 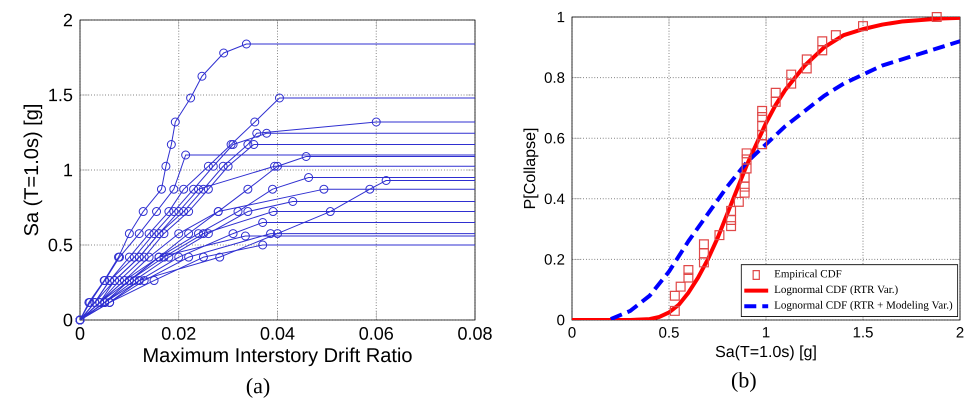 What do you see at coordinates (530, 168) in the screenshot?
I see `y-axis-title: P[Collapse]` at bounding box center [530, 168].